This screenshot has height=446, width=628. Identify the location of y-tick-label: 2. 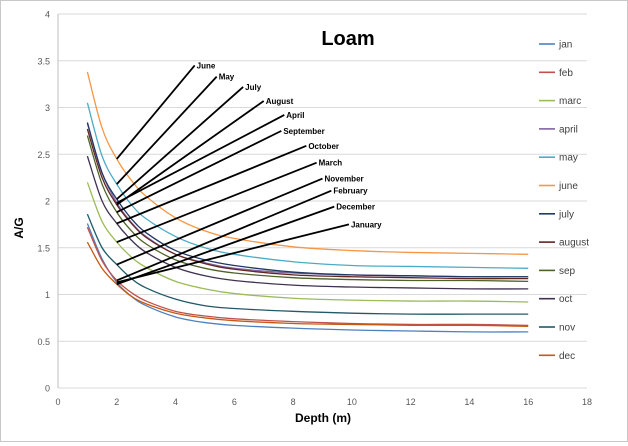
(47, 202).